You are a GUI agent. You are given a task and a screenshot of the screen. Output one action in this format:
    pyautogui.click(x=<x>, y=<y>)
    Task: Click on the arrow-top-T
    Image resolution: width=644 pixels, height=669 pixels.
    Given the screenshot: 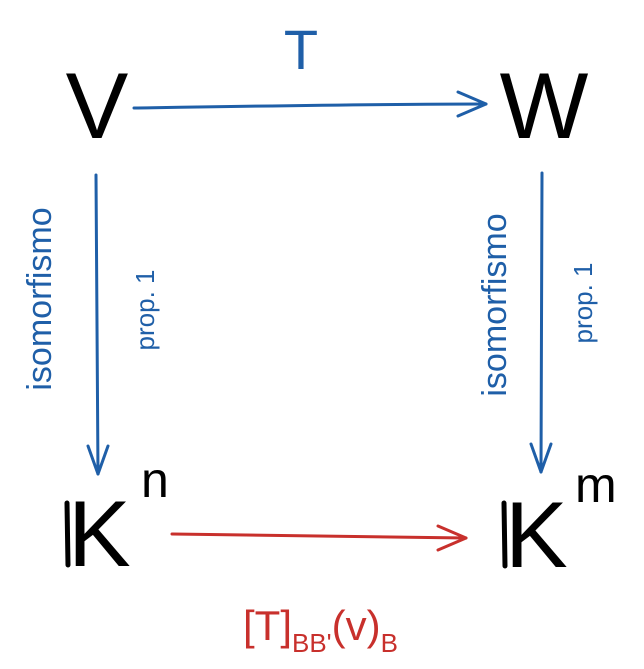 What is the action you would take?
    pyautogui.click(x=310, y=104)
    